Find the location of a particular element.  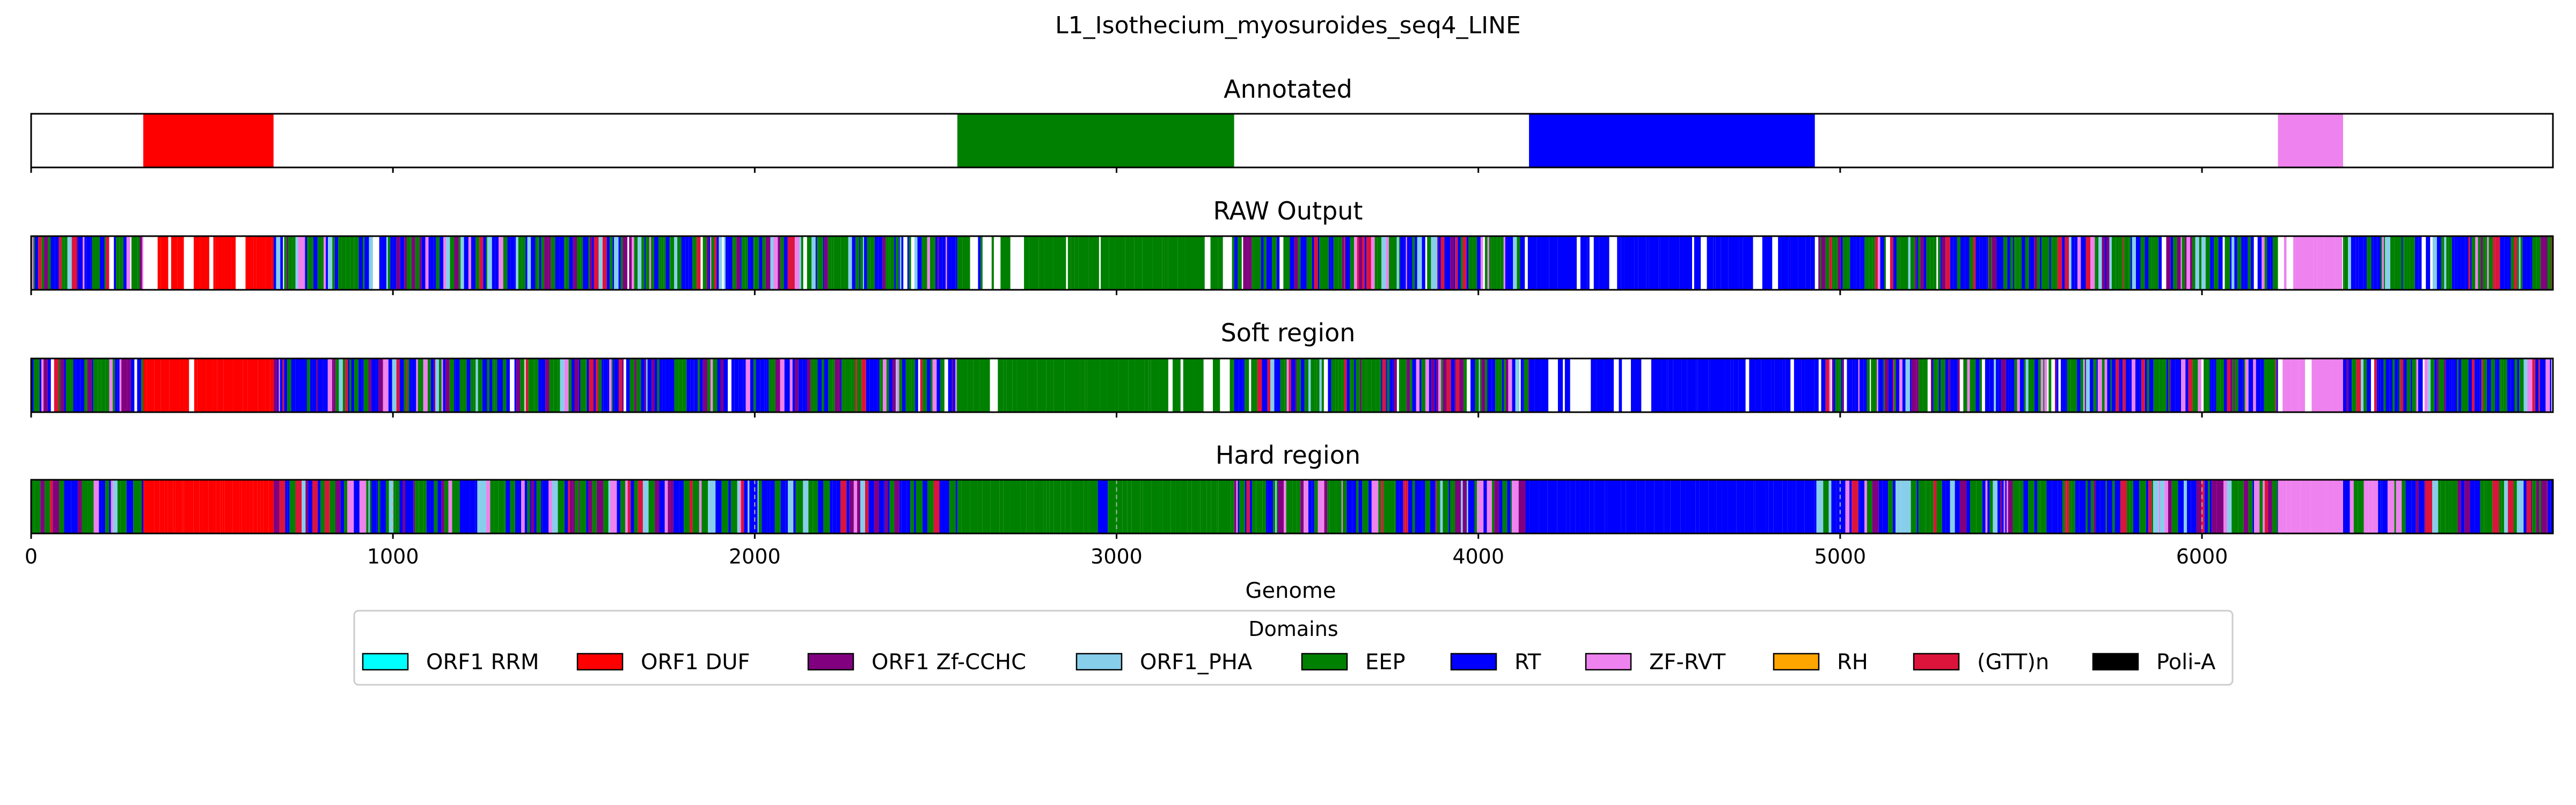

track-title: Annotated is located at coordinates (1288, 89).